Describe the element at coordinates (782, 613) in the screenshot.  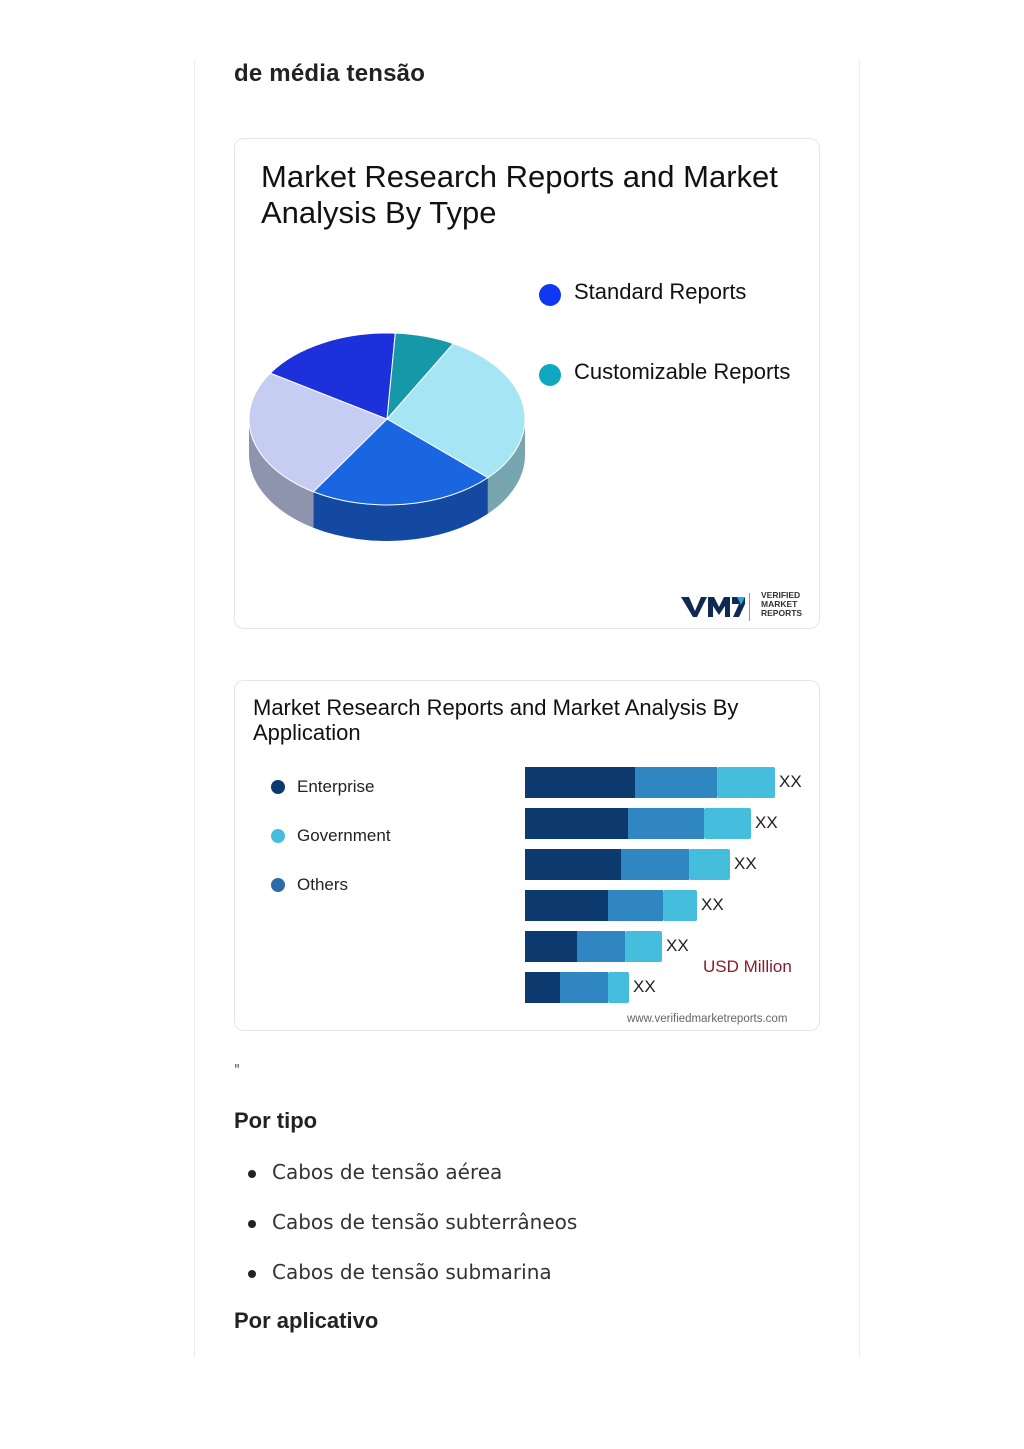
I see `vmr-logo-line-3: REPORTS` at that location.